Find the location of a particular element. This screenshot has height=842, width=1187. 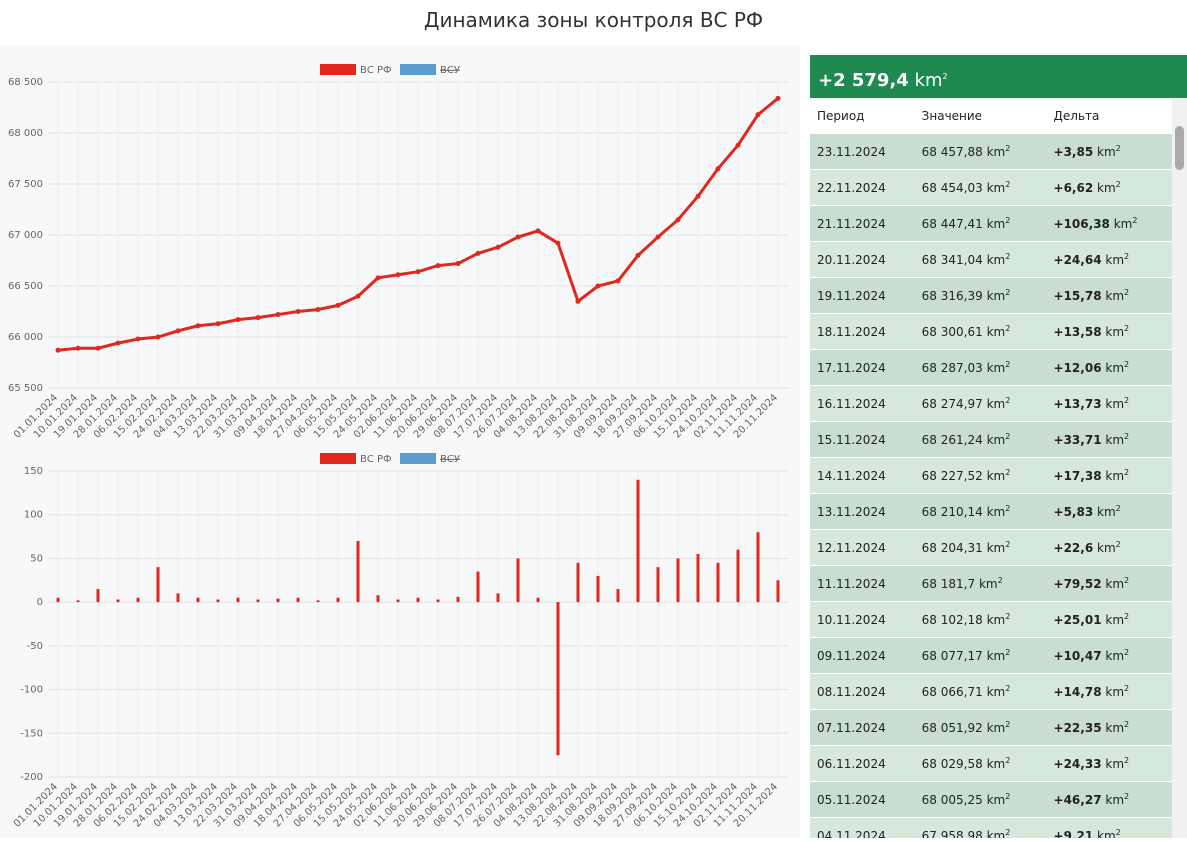

value: 68 066,71 is located at coordinates (952, 692).